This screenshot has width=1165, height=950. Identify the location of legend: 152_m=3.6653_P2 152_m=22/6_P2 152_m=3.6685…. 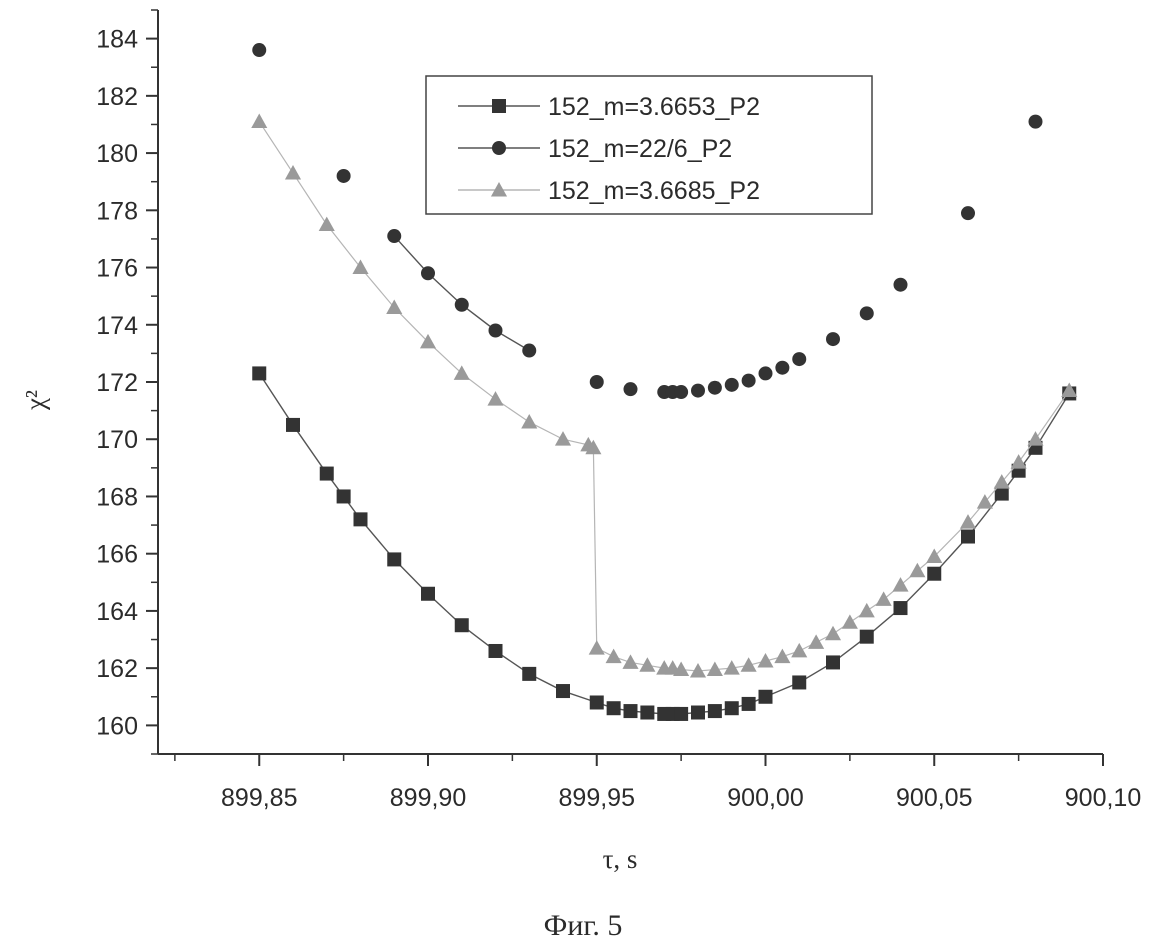
(649, 145).